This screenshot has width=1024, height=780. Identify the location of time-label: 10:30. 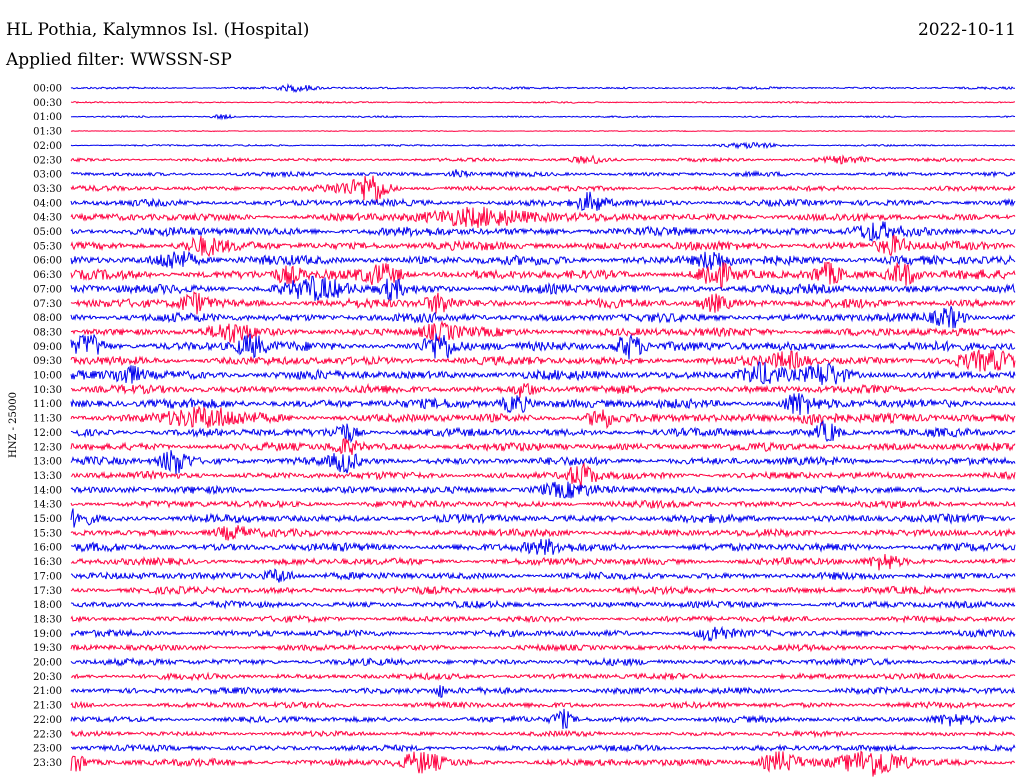
(47, 390).